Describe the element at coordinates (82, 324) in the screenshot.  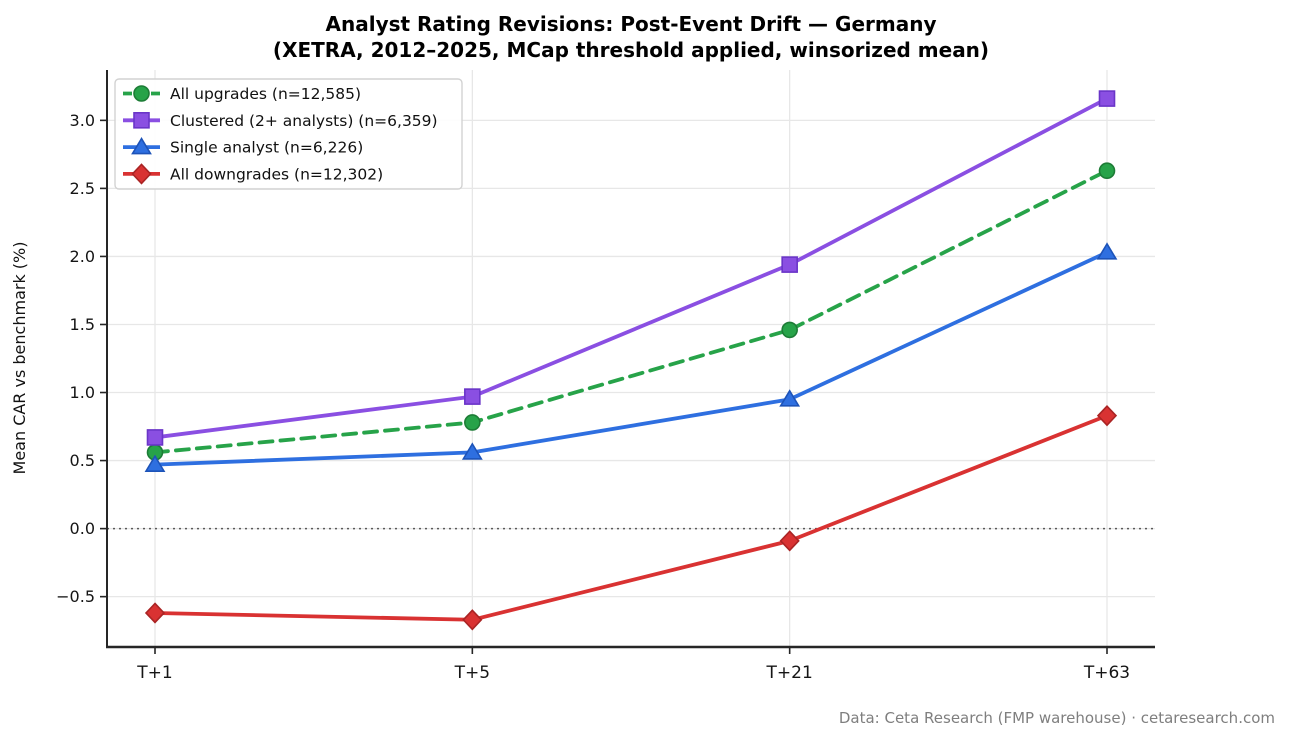
I see `y-tick-label: 1.5` at that location.